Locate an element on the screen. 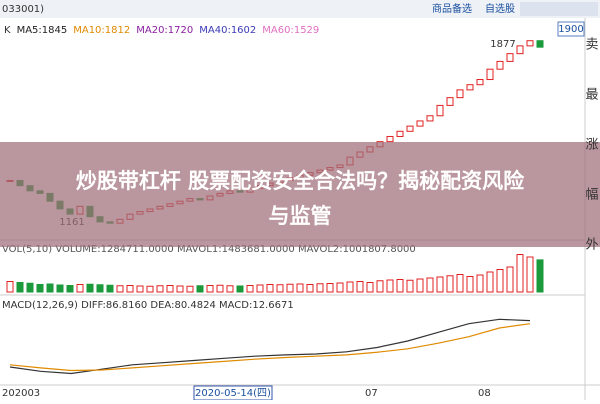 Image resolution: width=600 pixels, height=404 pixels. x-label: 202003 is located at coordinates (21, 393).